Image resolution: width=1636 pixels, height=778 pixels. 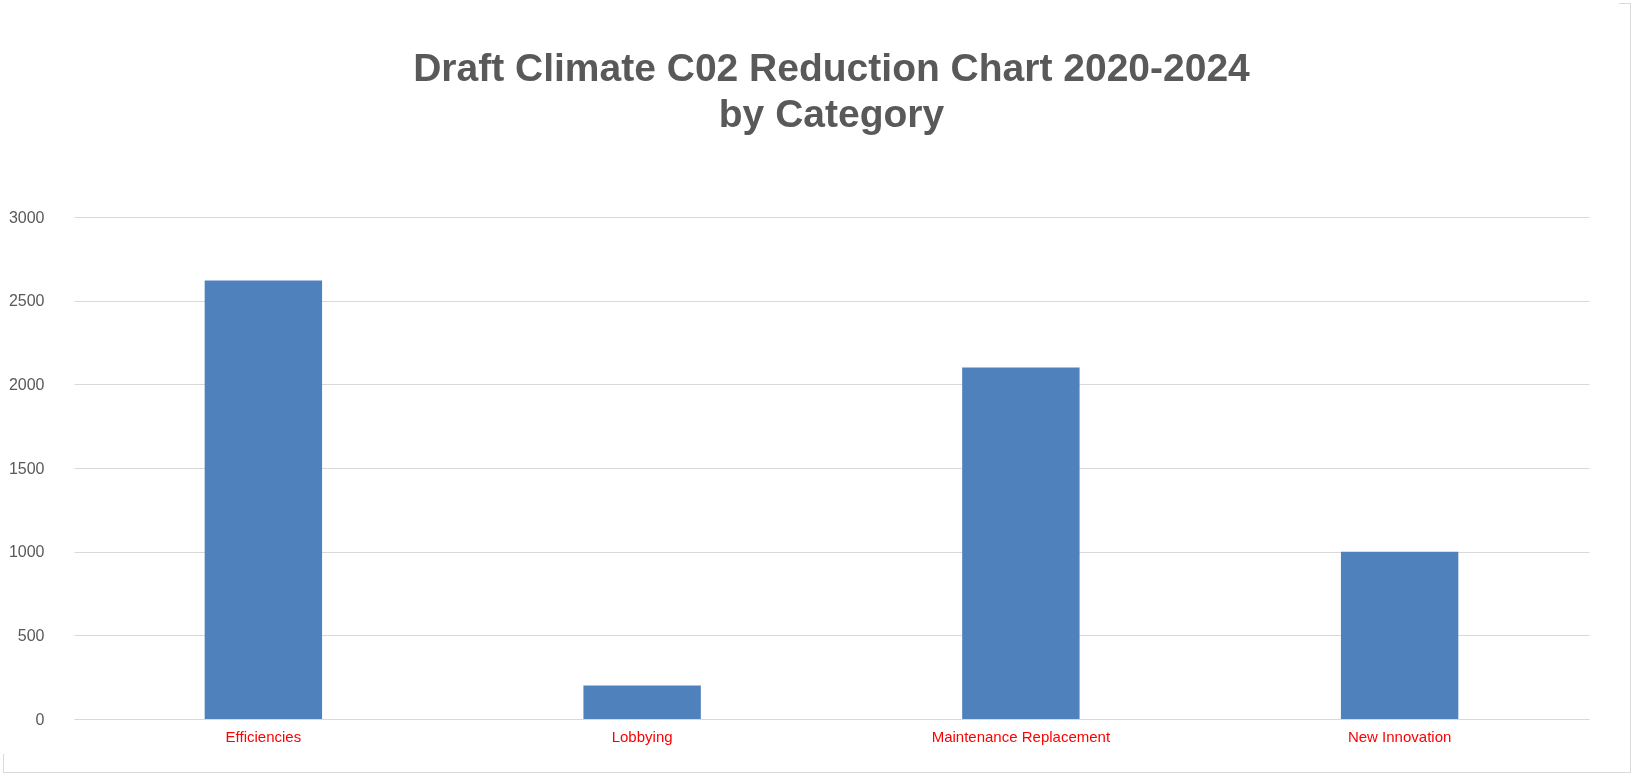 I want to click on y-tick-label: 3000, so click(x=26, y=217).